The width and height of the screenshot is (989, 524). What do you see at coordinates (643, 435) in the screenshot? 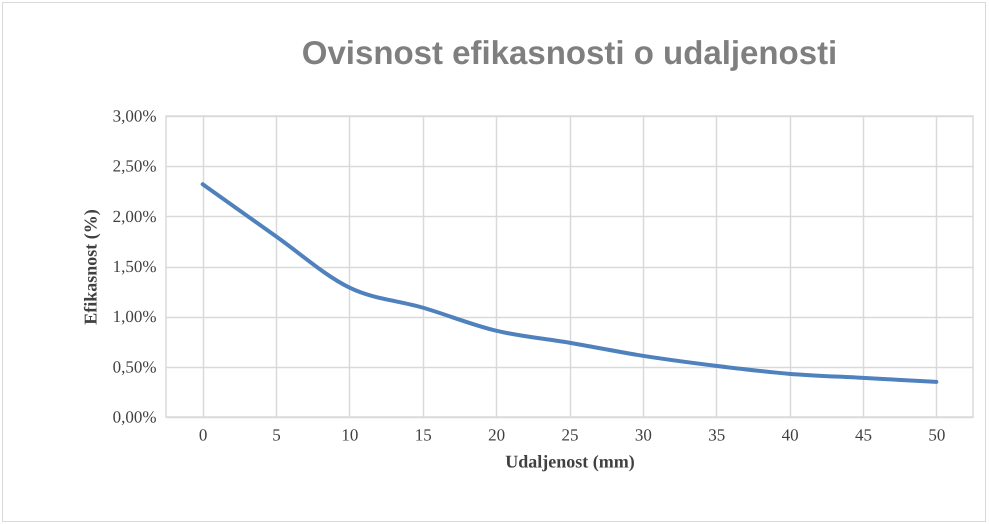
I see `x-tick-label: 30` at bounding box center [643, 435].